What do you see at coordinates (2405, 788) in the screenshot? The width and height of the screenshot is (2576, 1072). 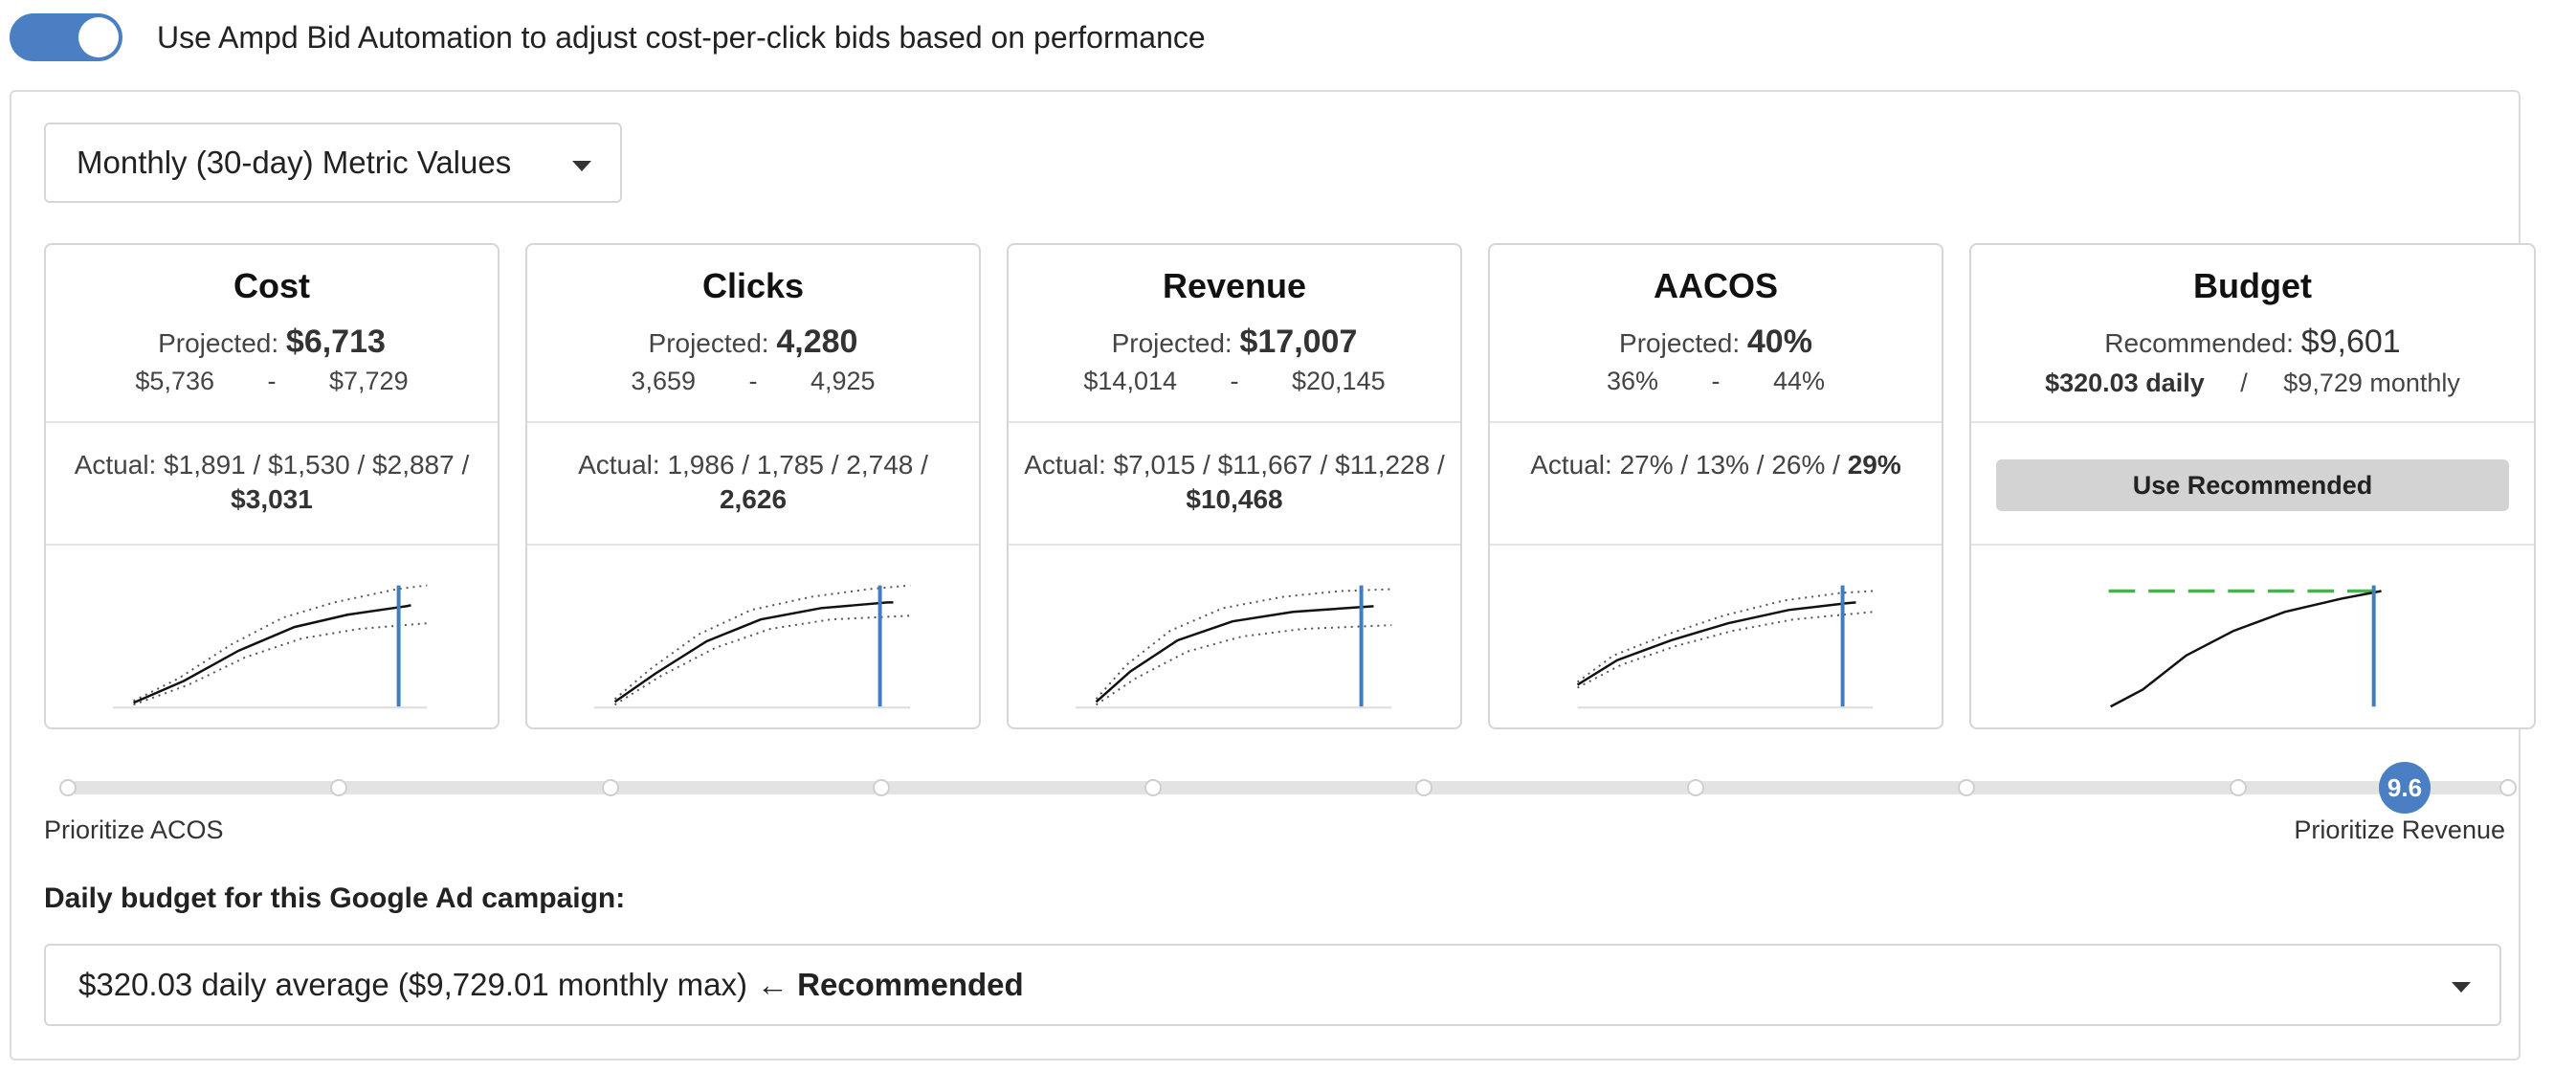 I see `priority-slider-handle: 9.6` at bounding box center [2405, 788].